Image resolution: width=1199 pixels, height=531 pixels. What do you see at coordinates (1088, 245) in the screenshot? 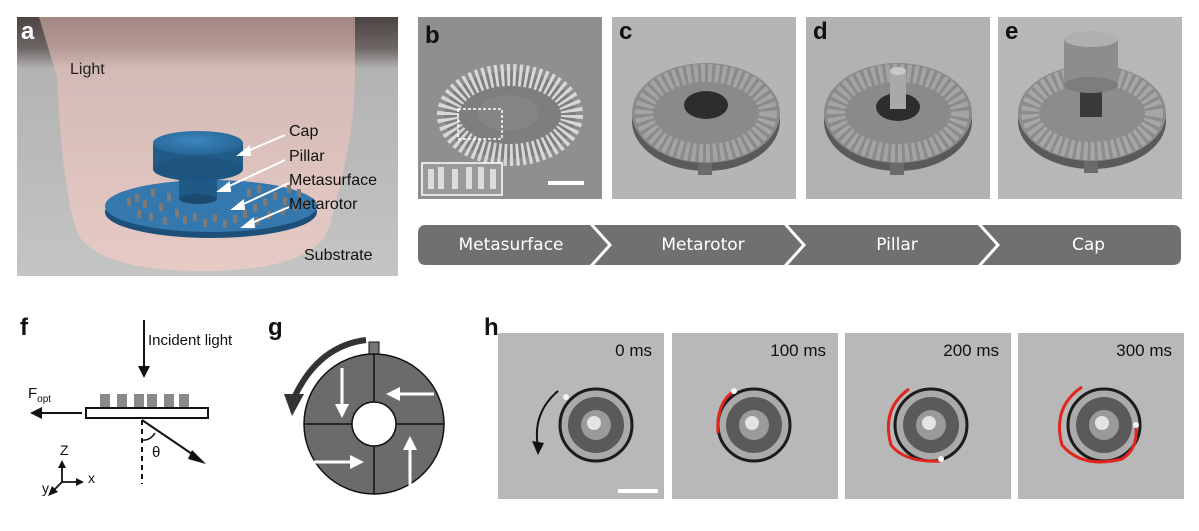
I see `step-cap: Cap` at bounding box center [1088, 245].